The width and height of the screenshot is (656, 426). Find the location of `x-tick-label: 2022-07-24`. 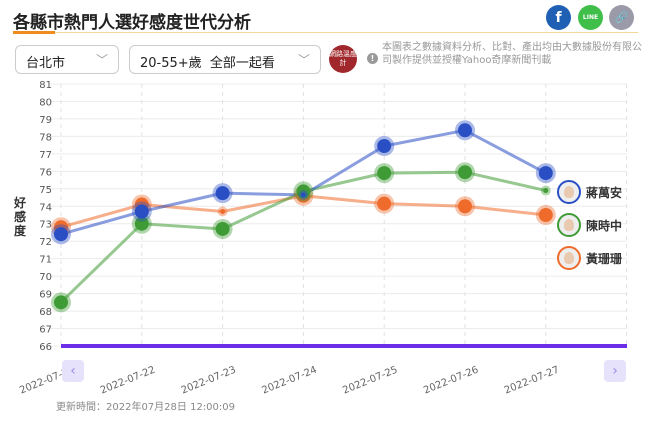

x-tick-label: 2022-07-24 is located at coordinates (290, 381).